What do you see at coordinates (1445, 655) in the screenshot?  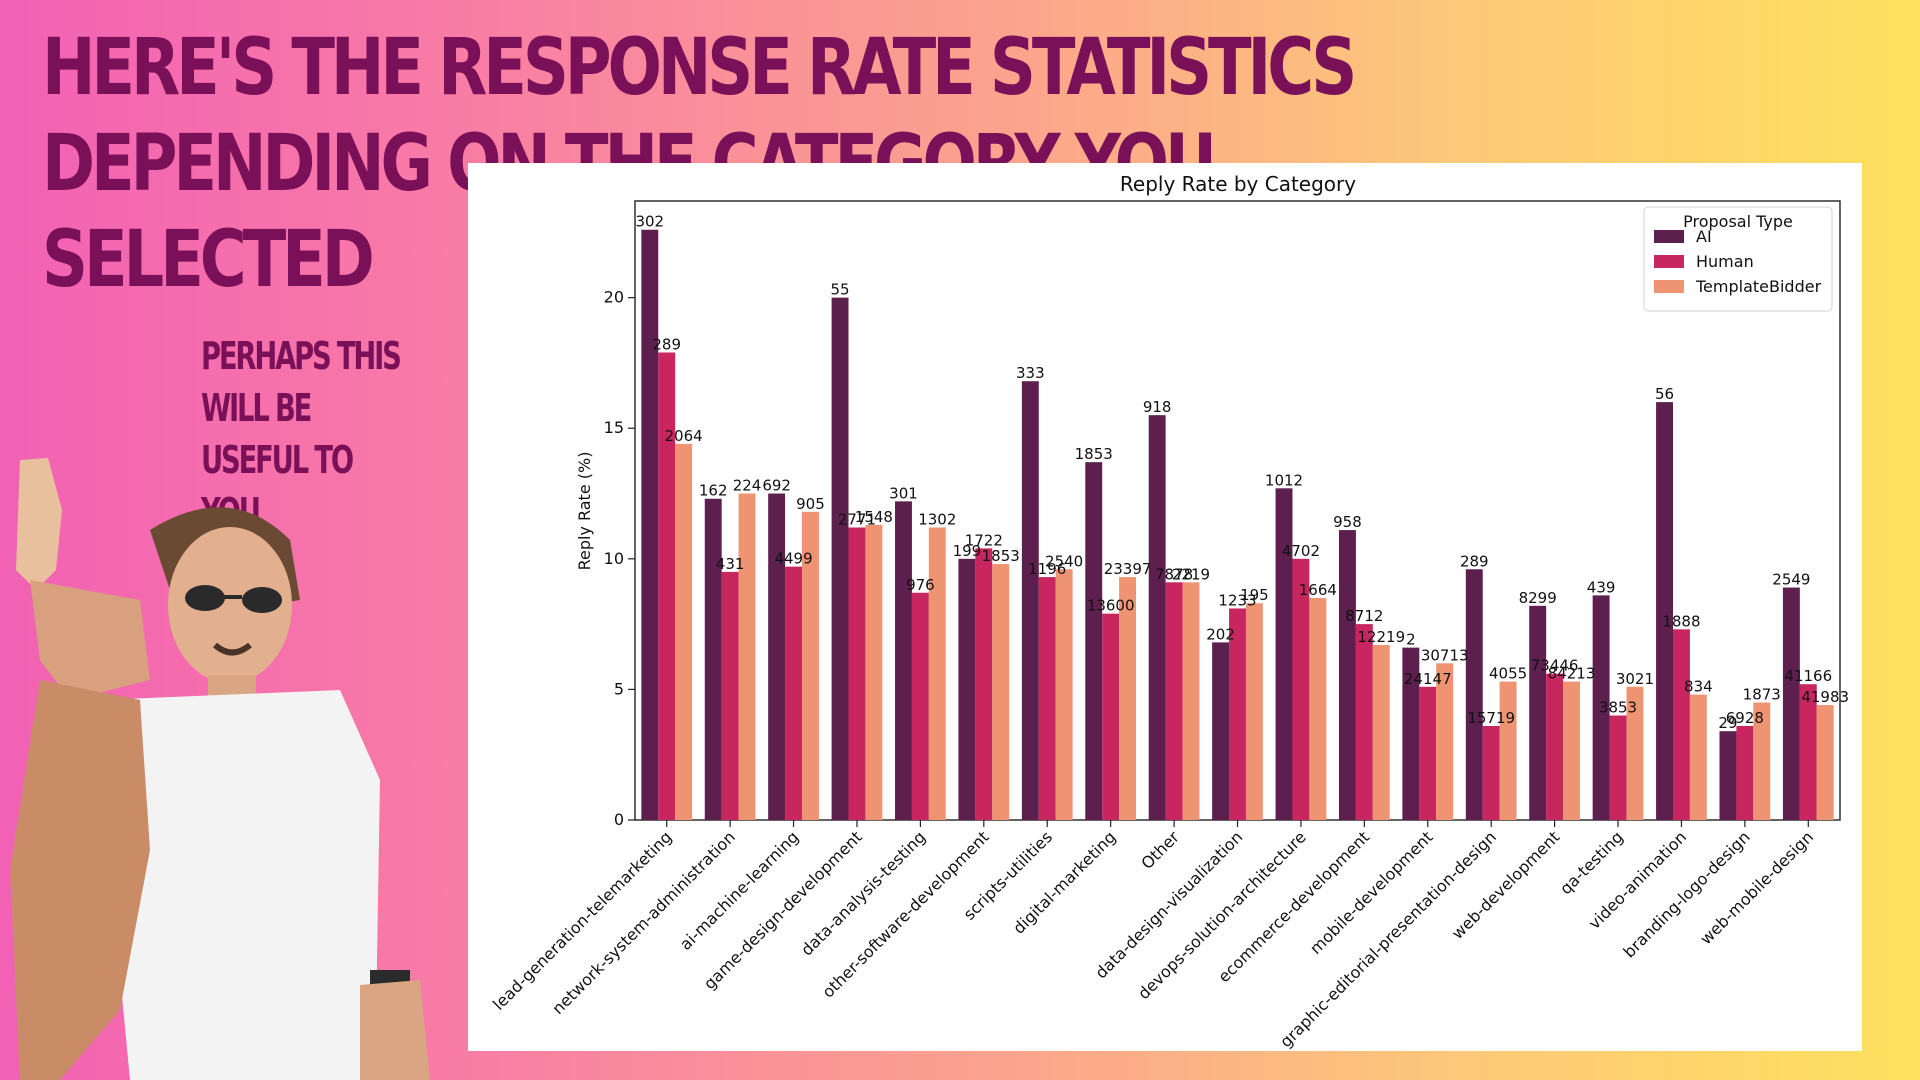 I see `data-label: 30713` at bounding box center [1445, 655].